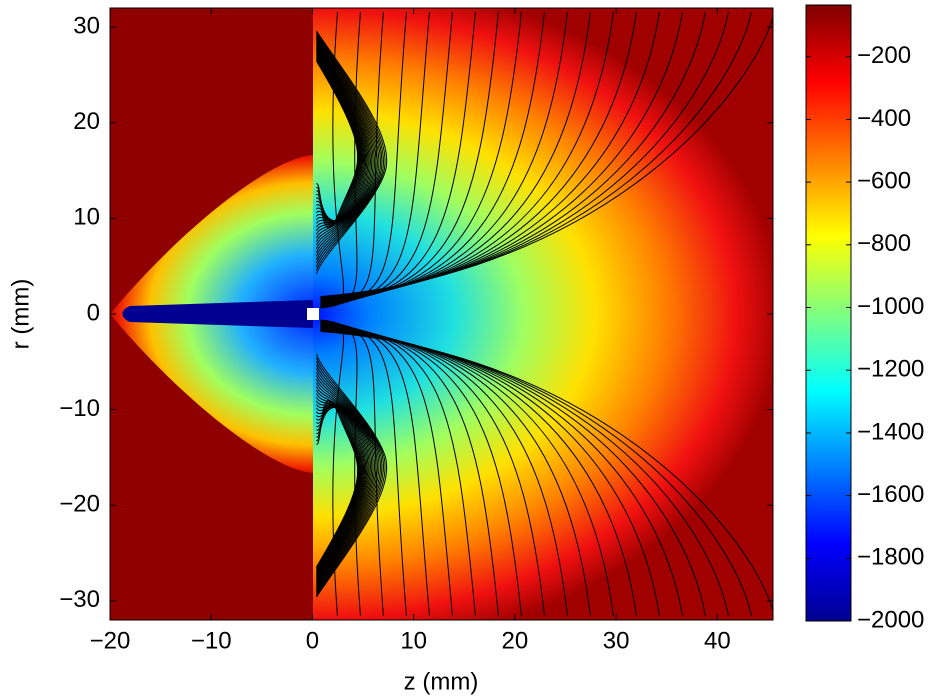  Describe the element at coordinates (211, 640) in the screenshot. I see `x-tick-label: −10` at that location.